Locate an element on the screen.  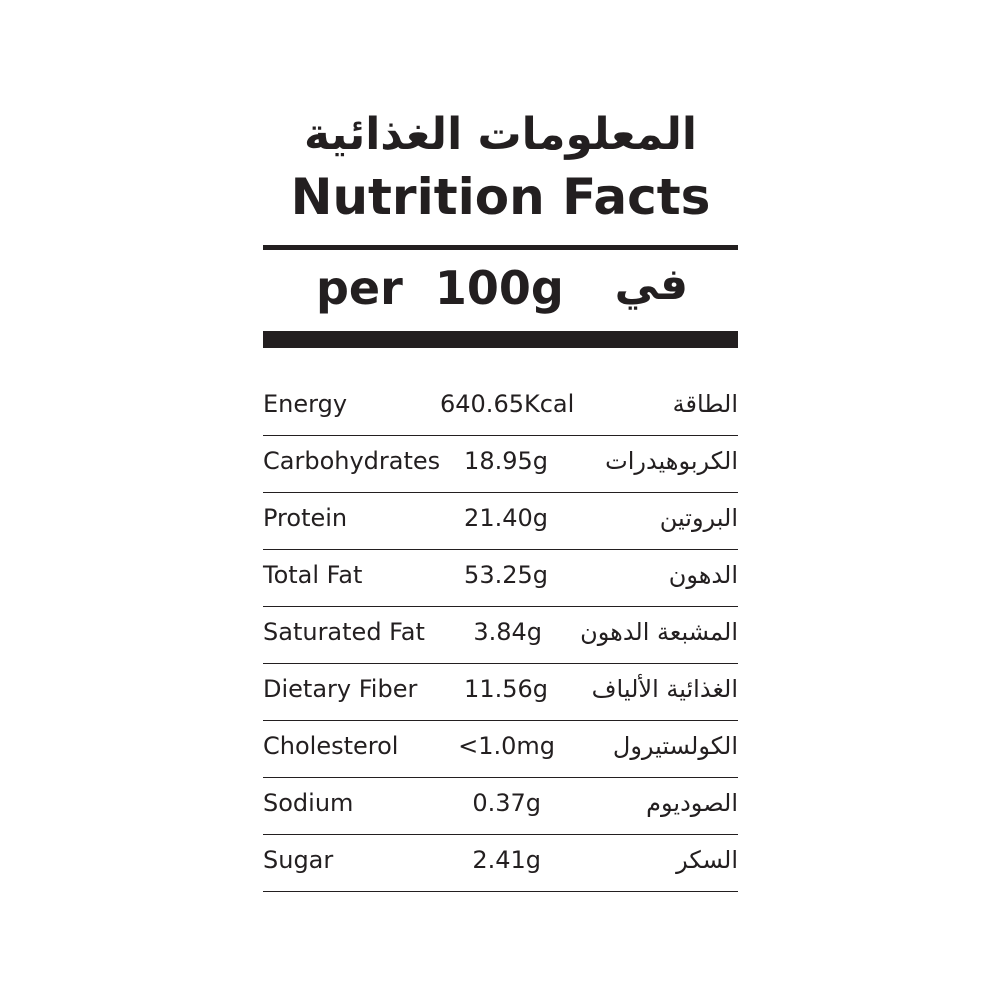
table-row-protein: Protein 21.40g البروتين is located at coordinates (500, 521).